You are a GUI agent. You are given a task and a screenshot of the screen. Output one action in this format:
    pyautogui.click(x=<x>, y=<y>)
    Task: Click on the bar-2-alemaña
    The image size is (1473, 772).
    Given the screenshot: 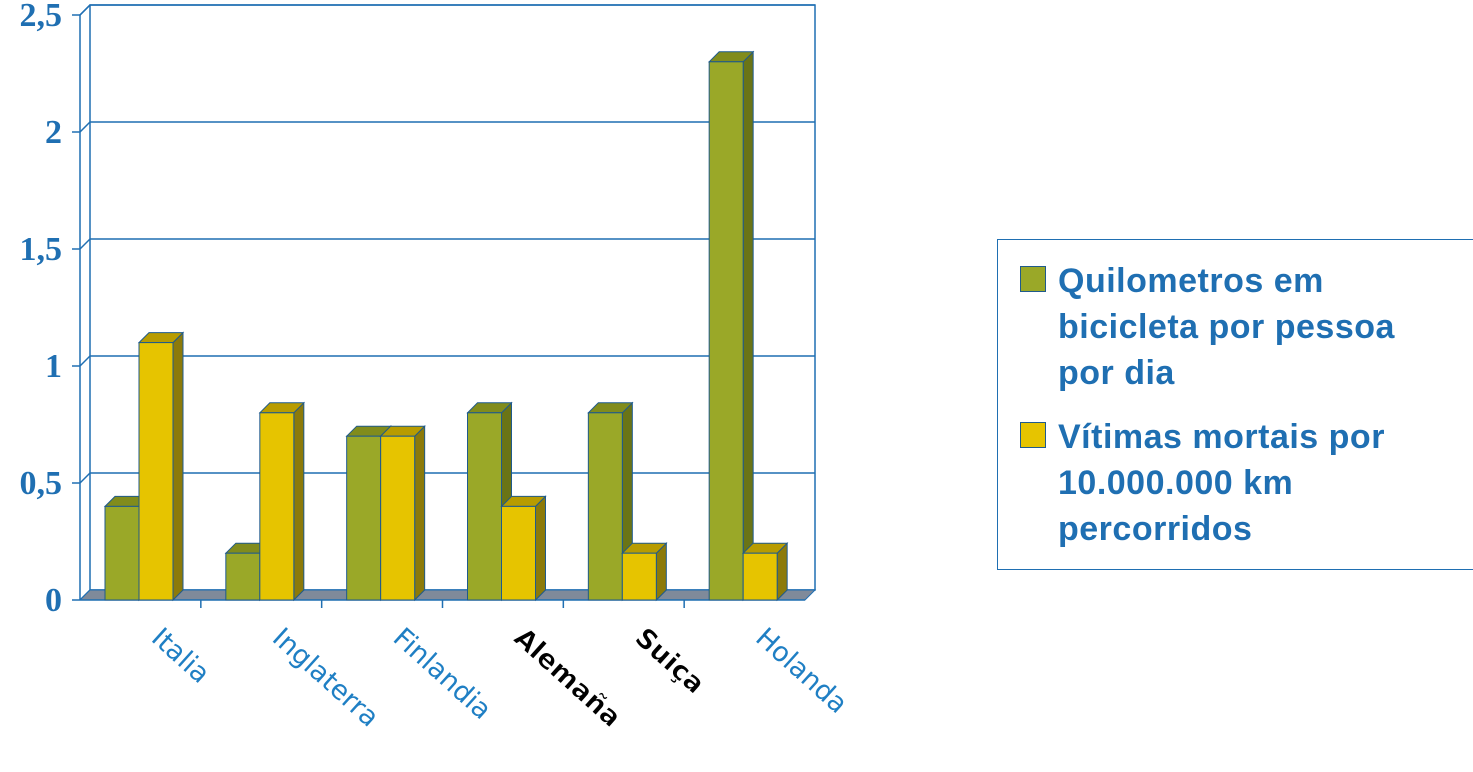 What is the action you would take?
    pyautogui.click(x=523, y=548)
    